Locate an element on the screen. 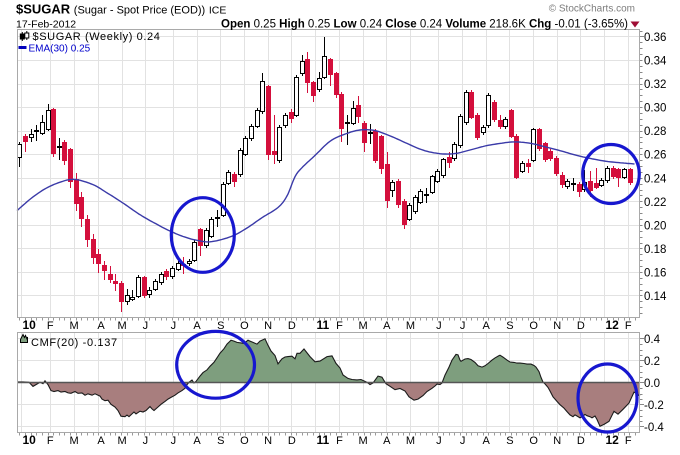  svg-text: 0.20 is located at coordinates (655, 226).